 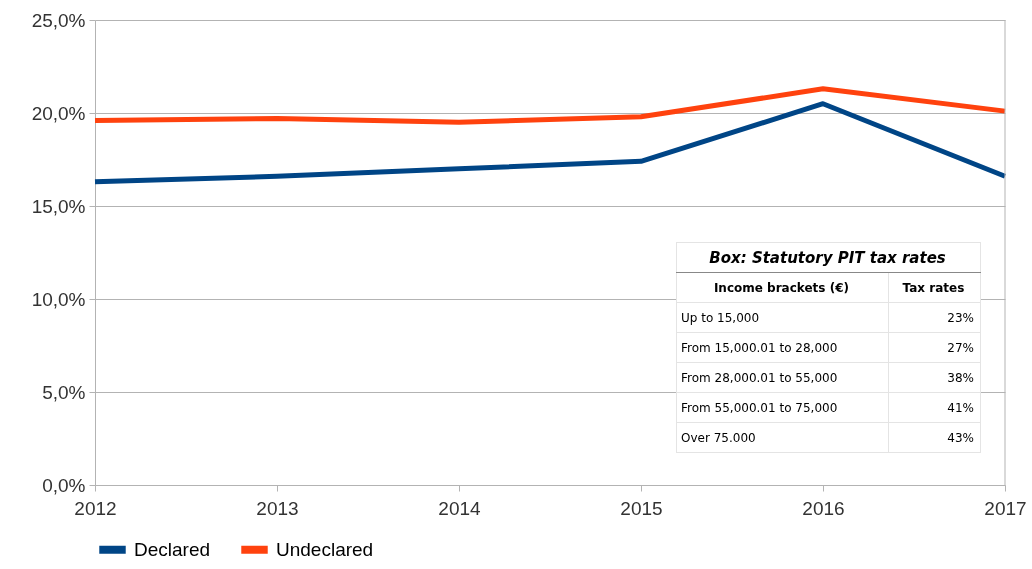 What do you see at coordinates (934, 287) in the screenshot?
I see `annotation: Tax rates` at bounding box center [934, 287].